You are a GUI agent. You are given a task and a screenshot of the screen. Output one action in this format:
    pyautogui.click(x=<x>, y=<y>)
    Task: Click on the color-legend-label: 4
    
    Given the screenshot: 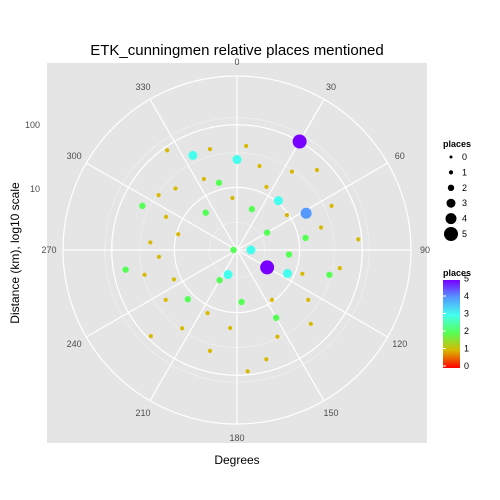 What is the action you would take?
    pyautogui.click(x=466, y=296)
    